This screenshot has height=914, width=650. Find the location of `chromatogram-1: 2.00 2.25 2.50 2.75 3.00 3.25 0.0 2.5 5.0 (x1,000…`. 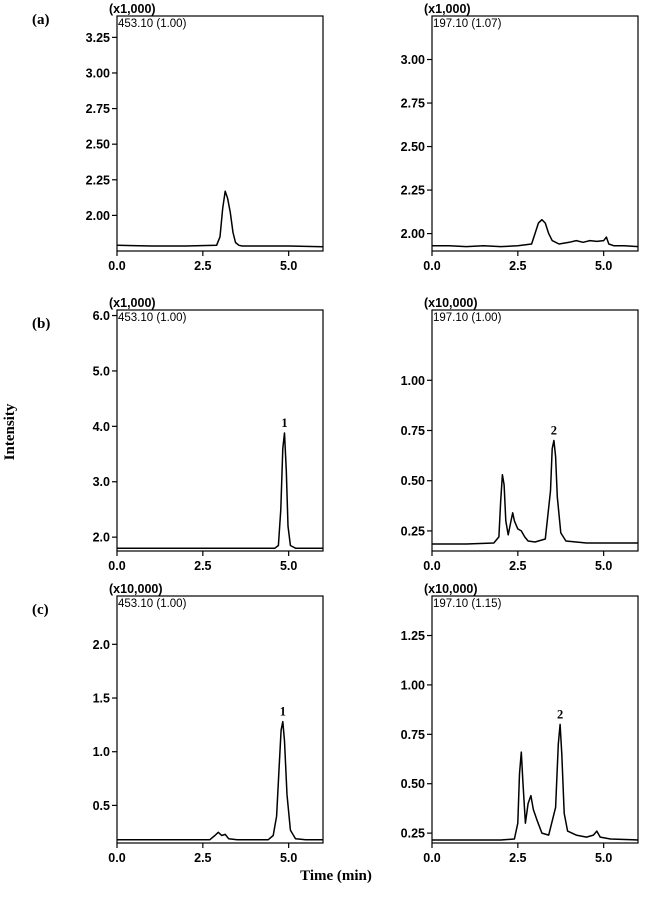

chromatogram-1: 2.00 2.25 2.50 2.75 3.00 3.25 0.0 2.5 5.0 (x1,000… is located at coordinates (205, 137).